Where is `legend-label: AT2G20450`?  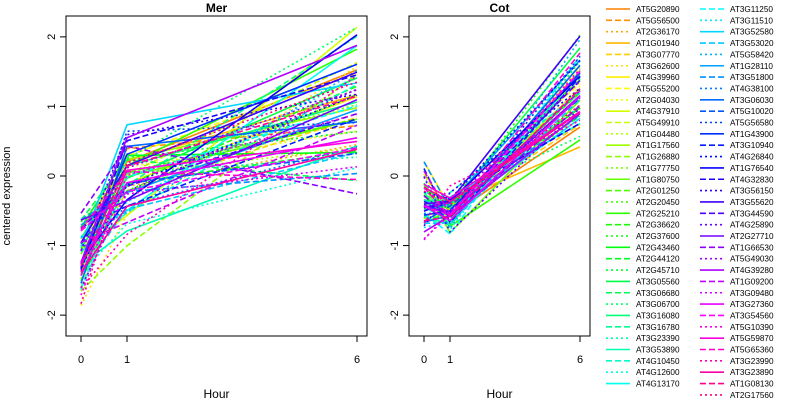 legend-label: AT2G20450 is located at coordinates (658, 202).